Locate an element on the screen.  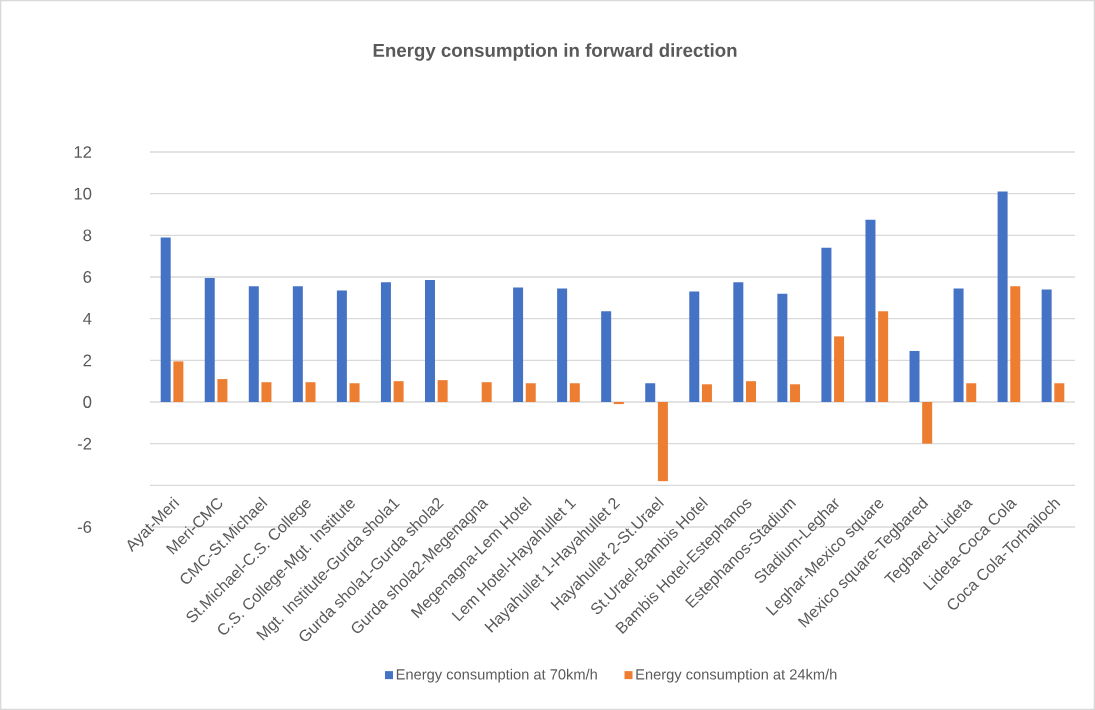
y-tick-label: 0 is located at coordinates (87, 402).